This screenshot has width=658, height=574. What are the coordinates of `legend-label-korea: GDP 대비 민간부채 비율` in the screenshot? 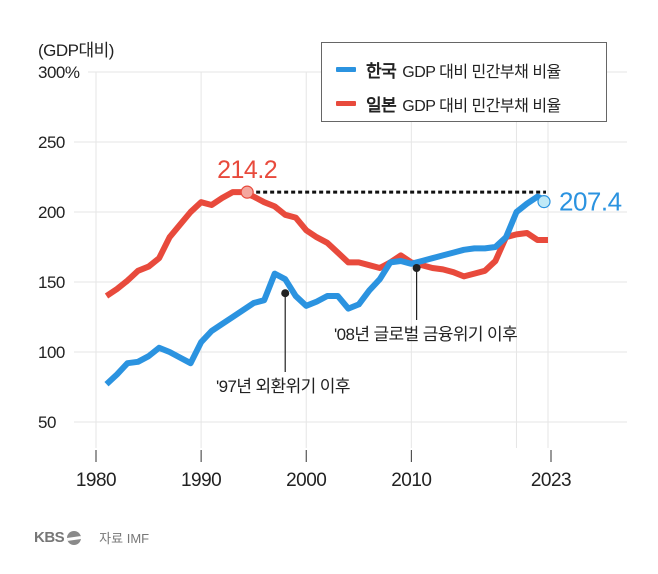 It's located at (481, 72).